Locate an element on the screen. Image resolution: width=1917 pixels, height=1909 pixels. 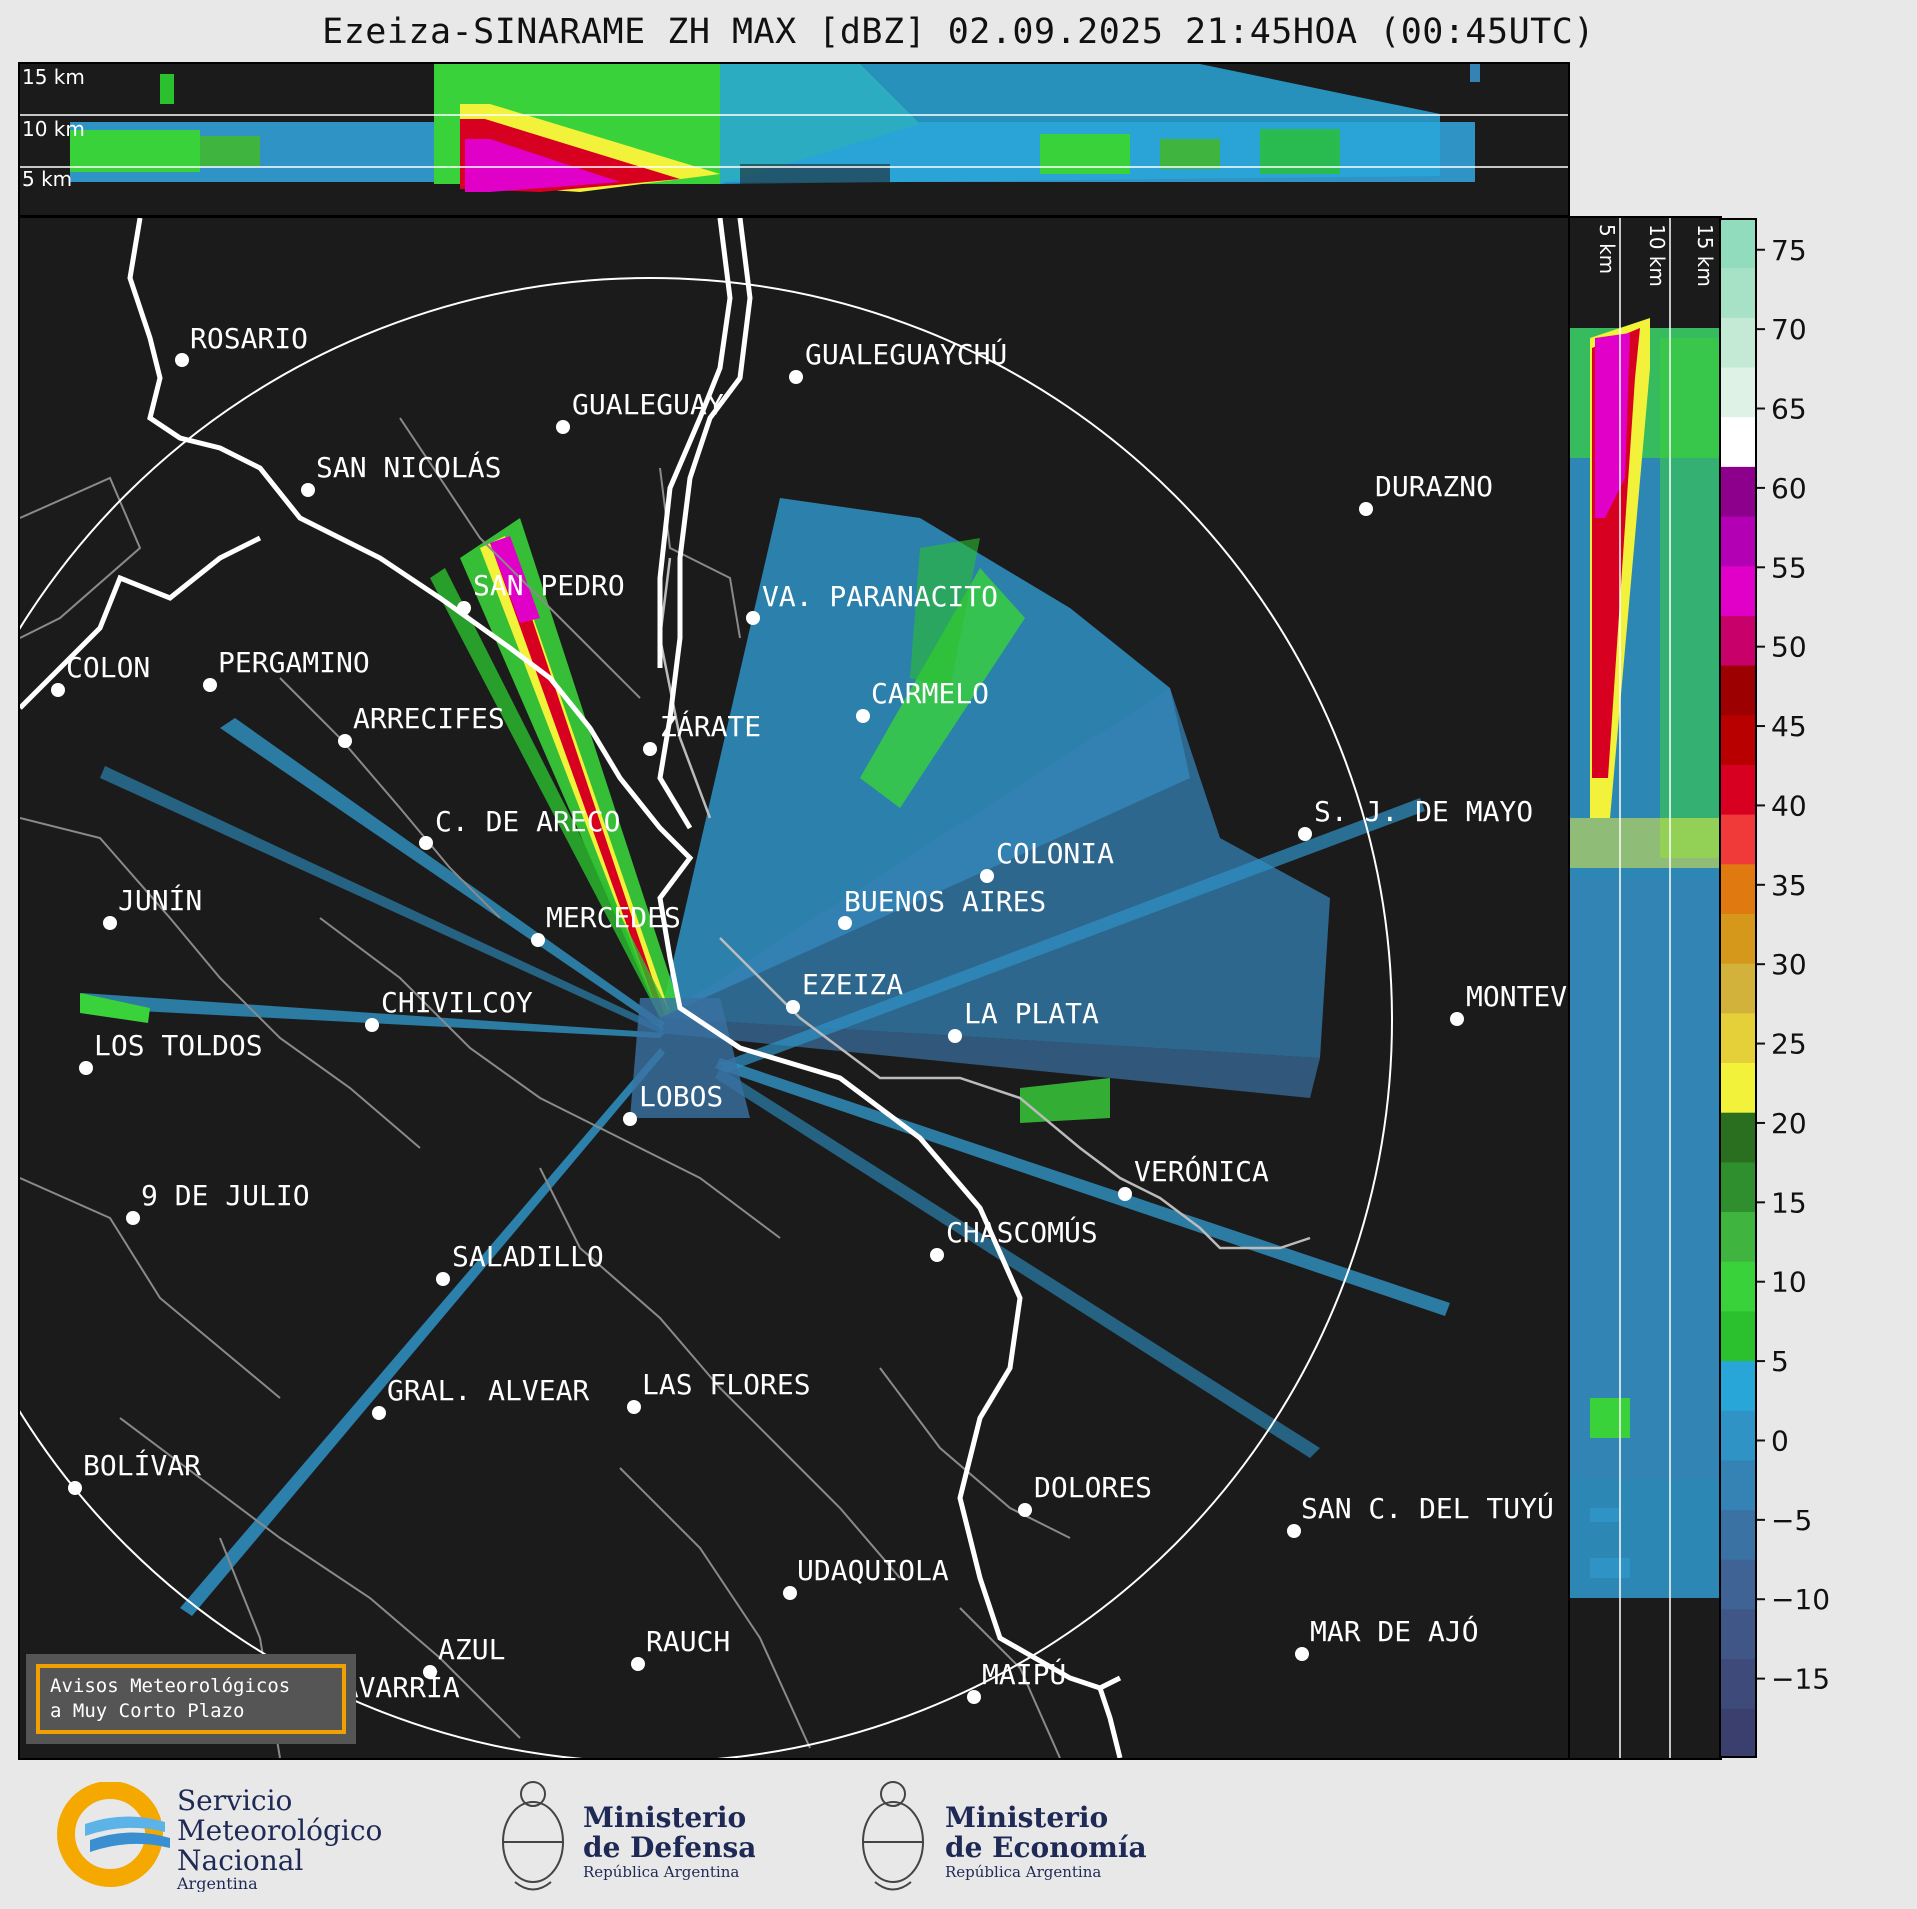
city-label-ezeiza: EZEIZA is located at coordinates (852, 984).